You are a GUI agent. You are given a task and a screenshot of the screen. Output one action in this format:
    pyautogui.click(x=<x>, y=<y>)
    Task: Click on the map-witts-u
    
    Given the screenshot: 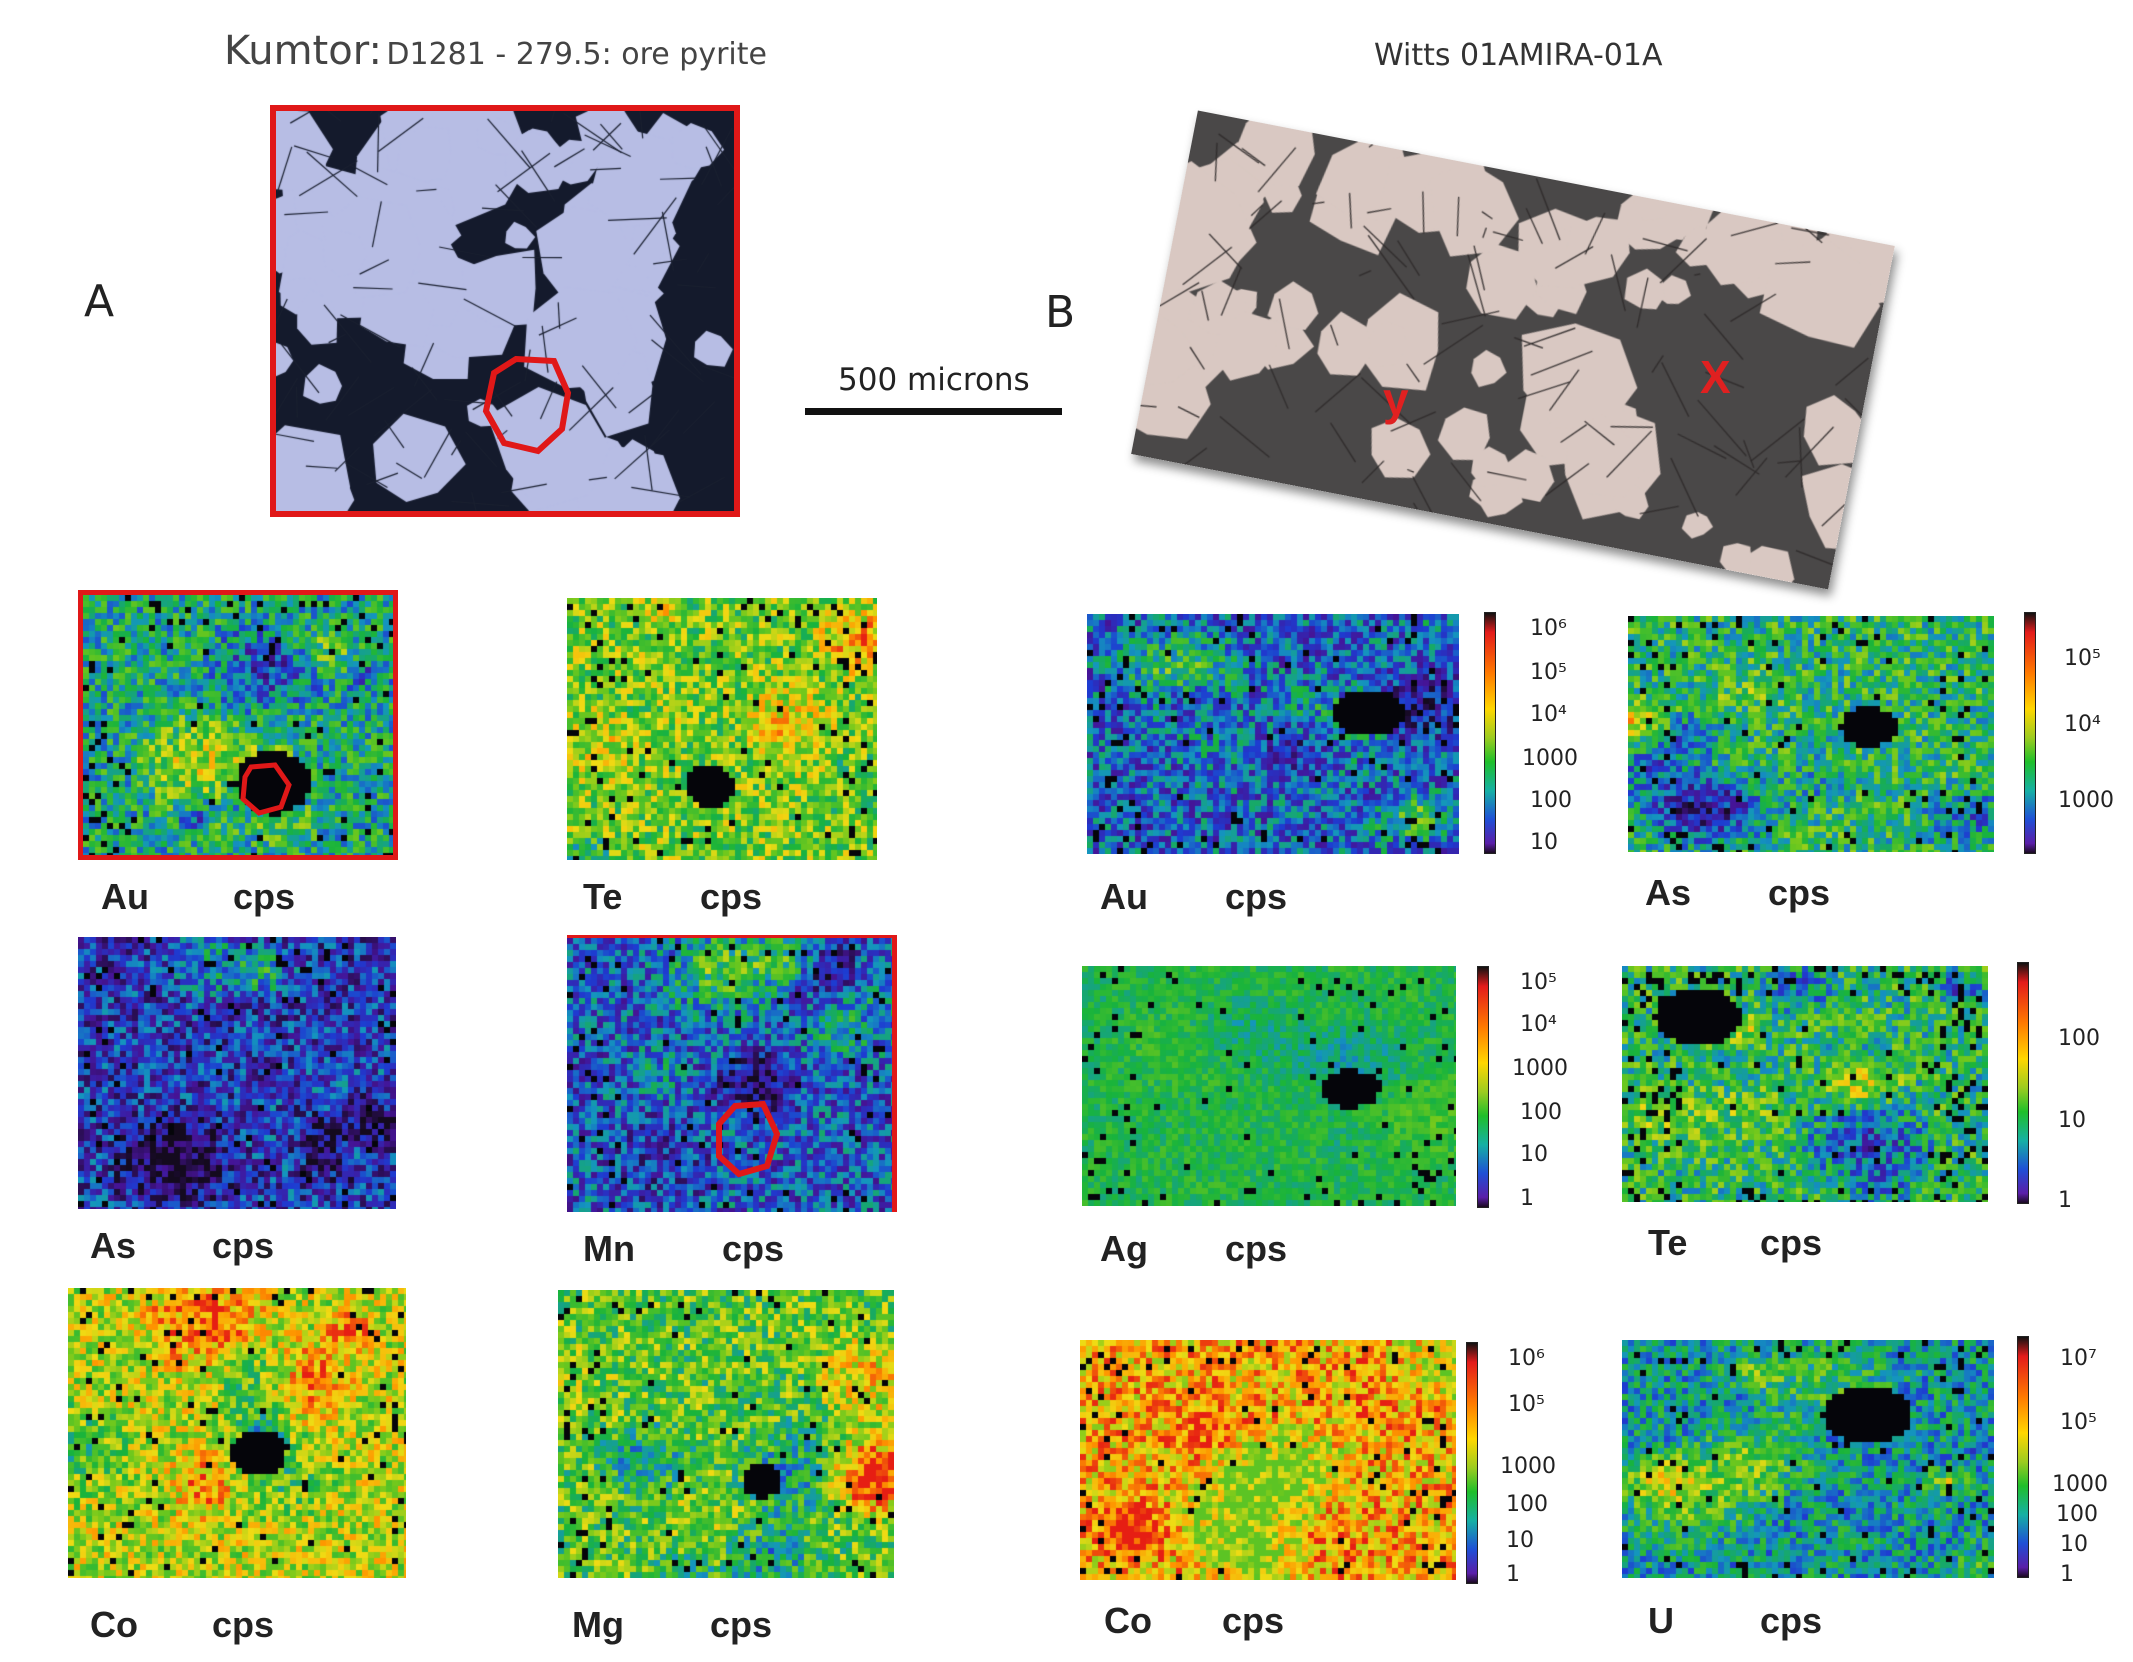 What is the action you would take?
    pyautogui.click(x=1808, y=1459)
    